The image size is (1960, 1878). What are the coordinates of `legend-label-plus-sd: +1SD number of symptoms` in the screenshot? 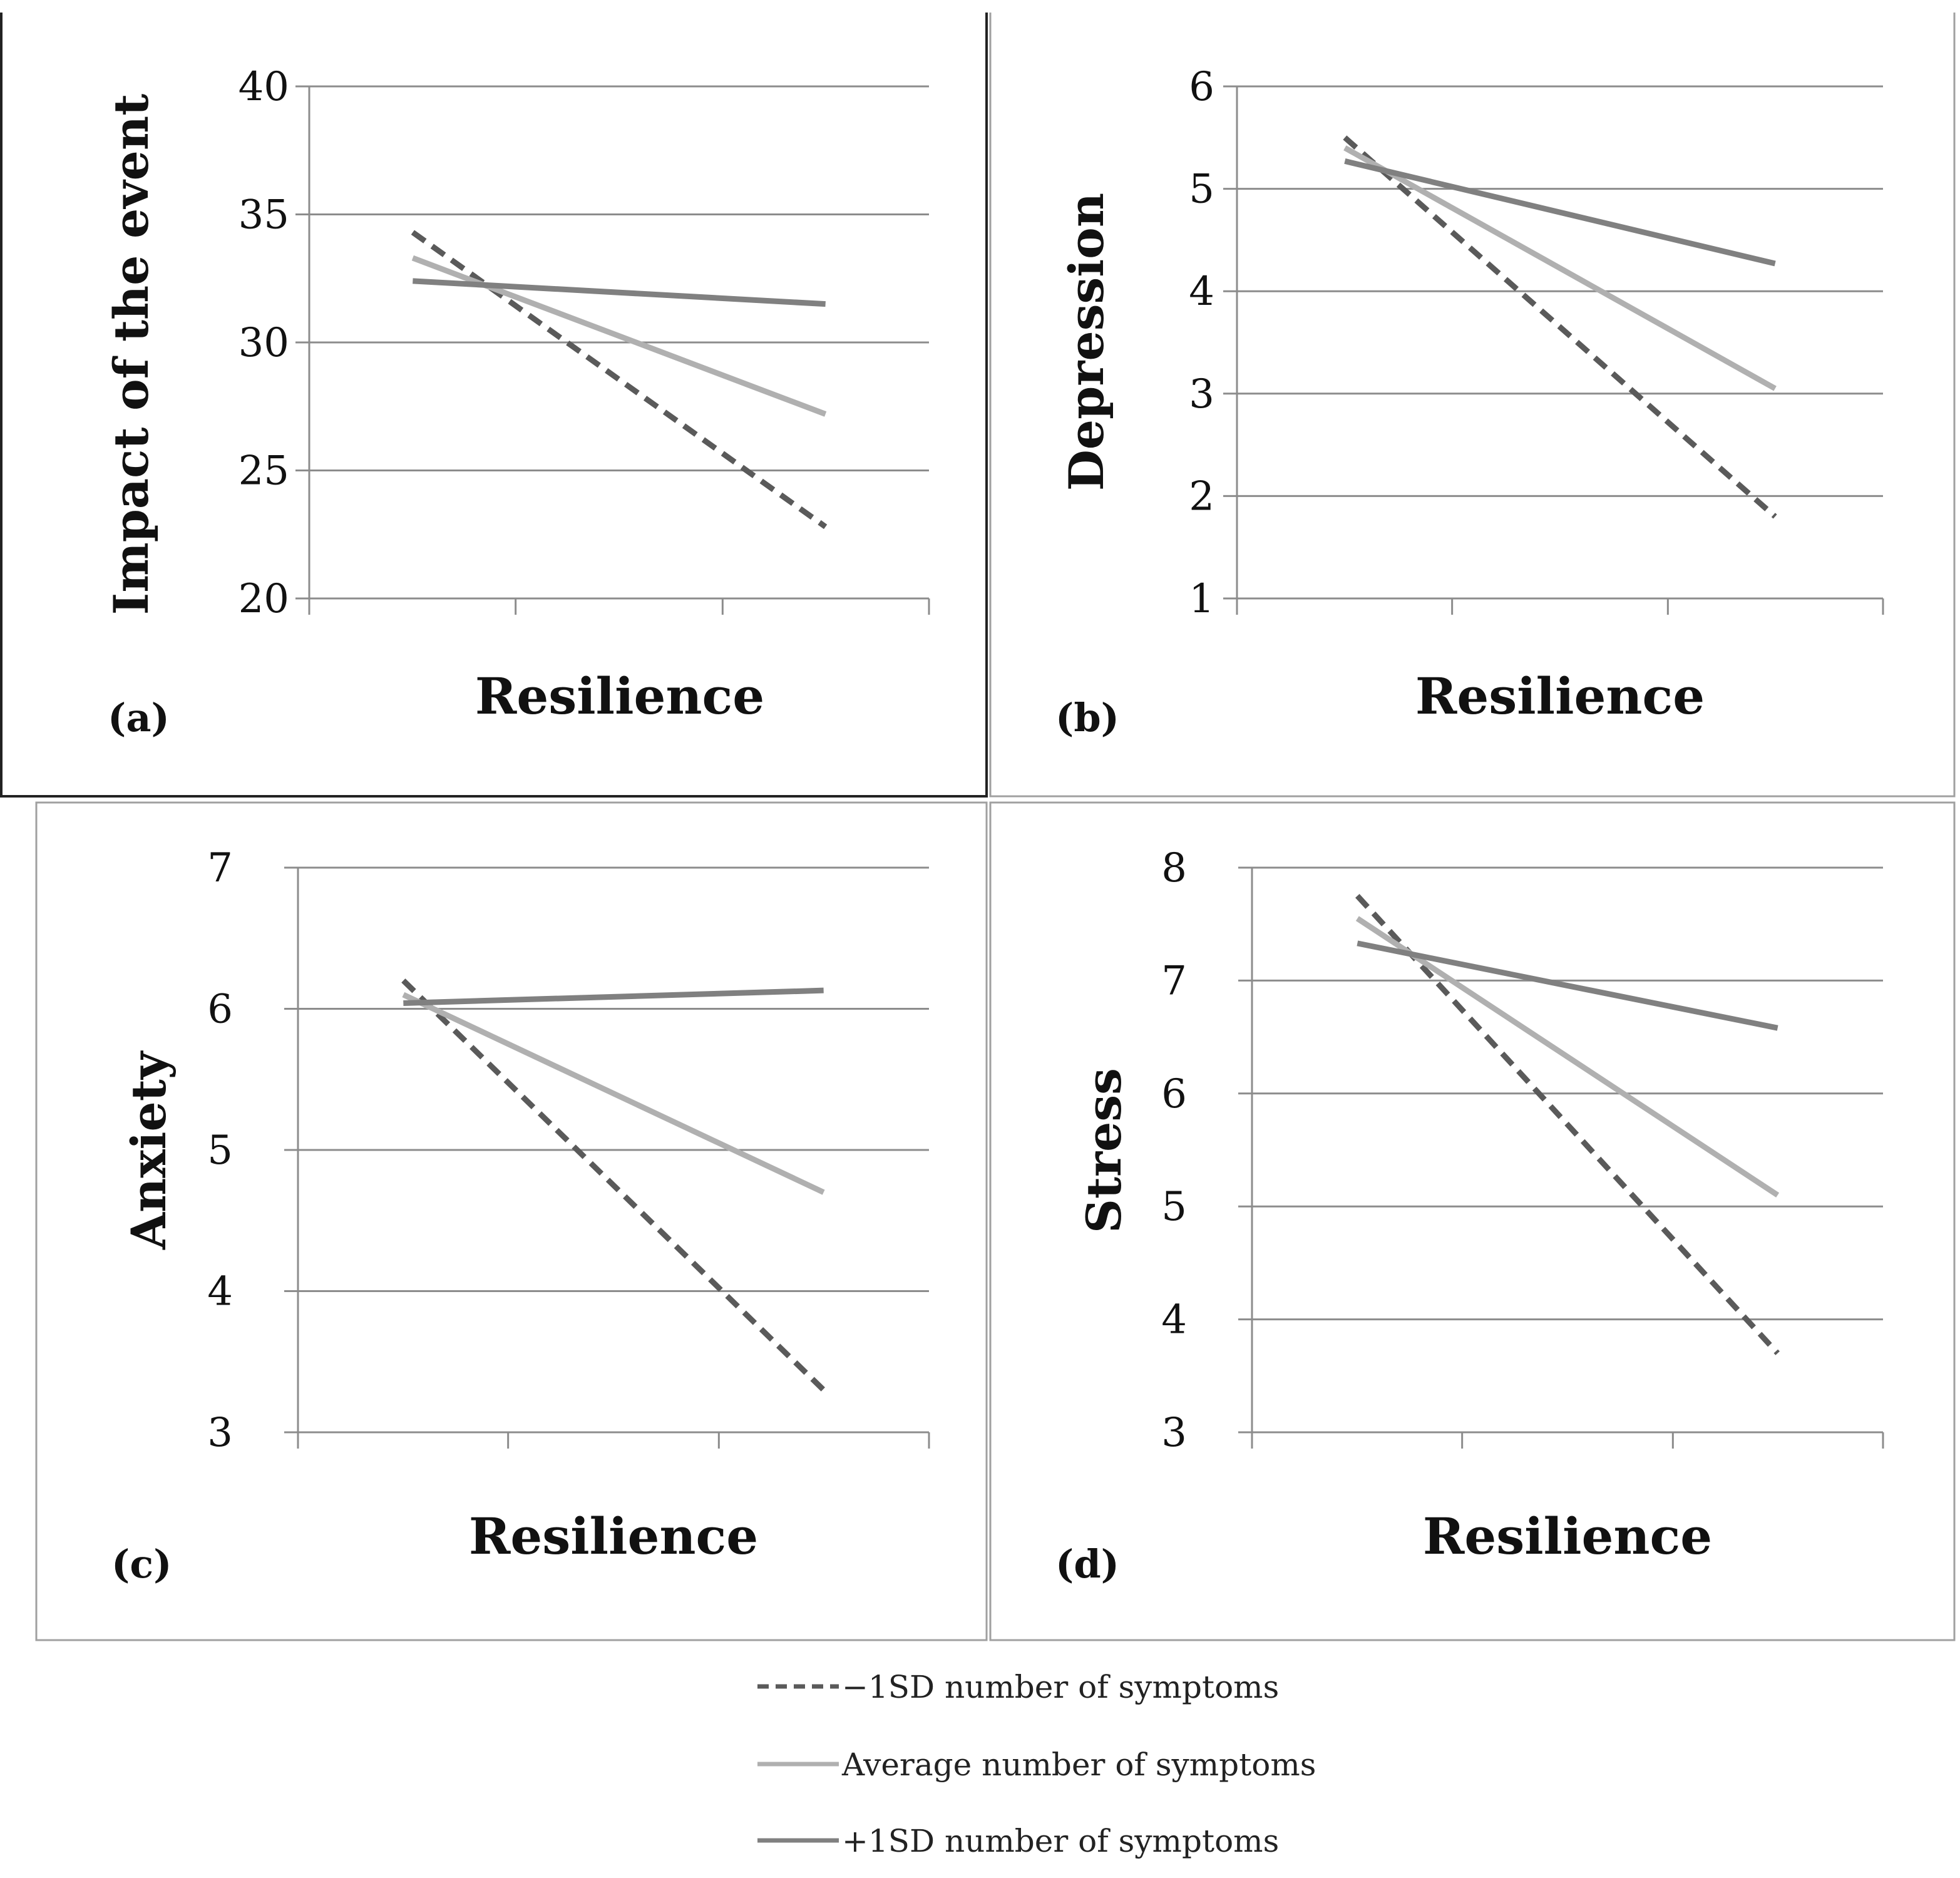 It's located at (1060, 1841).